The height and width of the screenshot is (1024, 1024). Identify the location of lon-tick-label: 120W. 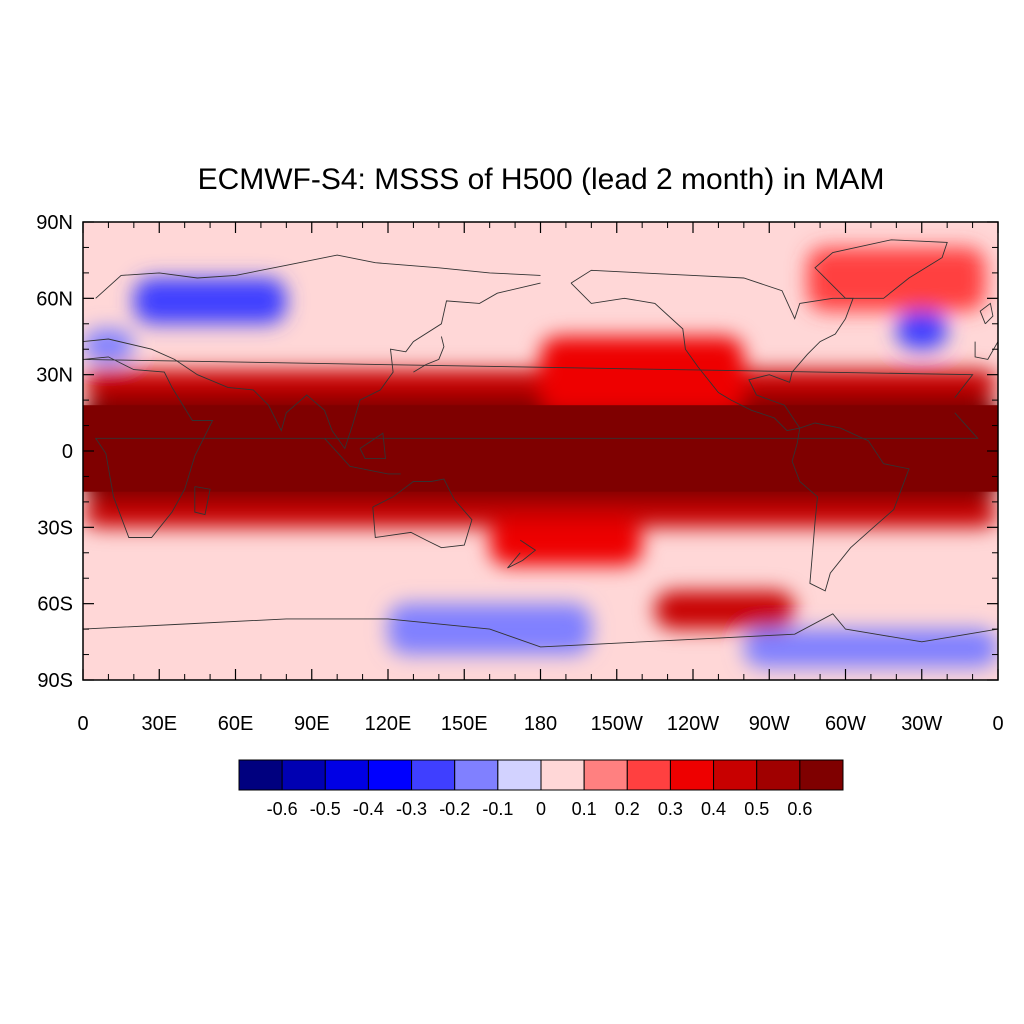
(693, 724).